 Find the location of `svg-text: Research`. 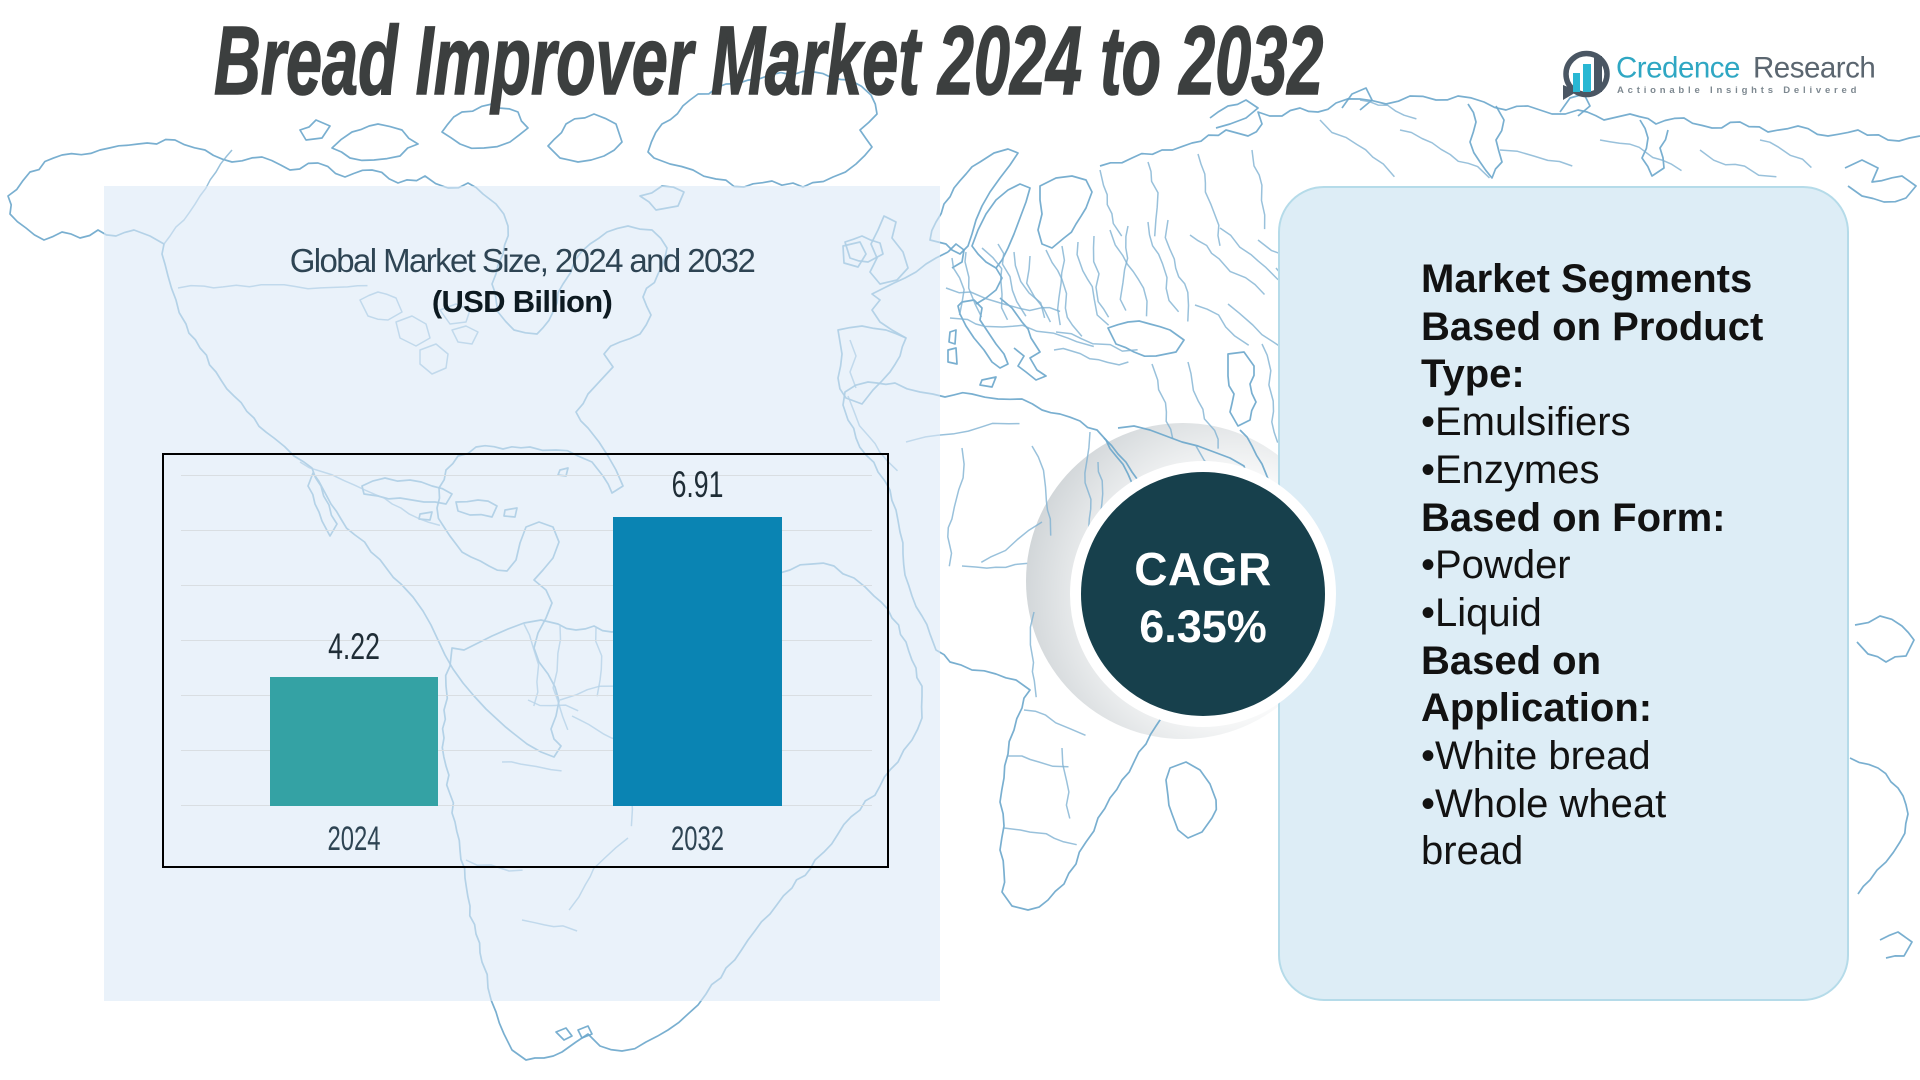

svg-text: Research is located at coordinates (1814, 68).